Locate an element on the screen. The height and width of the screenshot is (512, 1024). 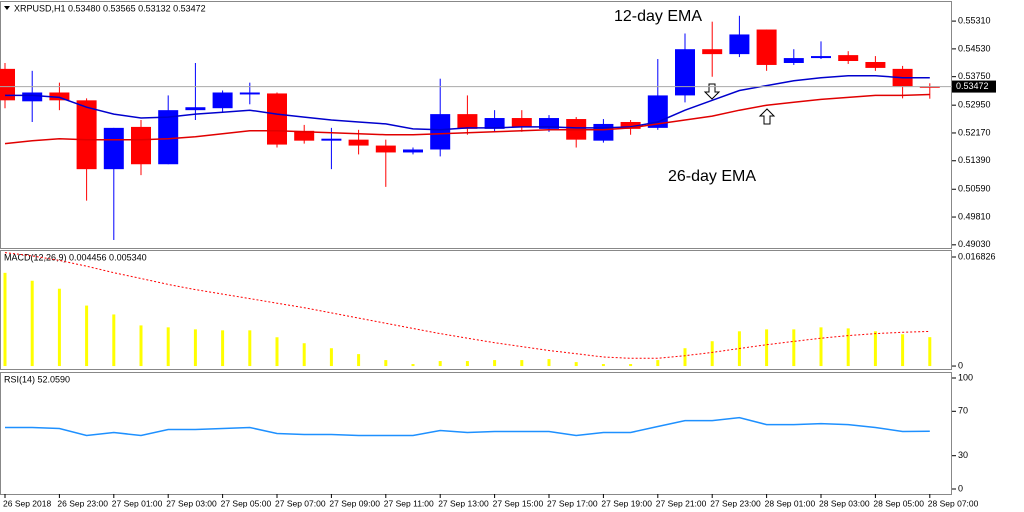
x-tick-label: 27 Sep 11:00 is located at coordinates (409, 503).